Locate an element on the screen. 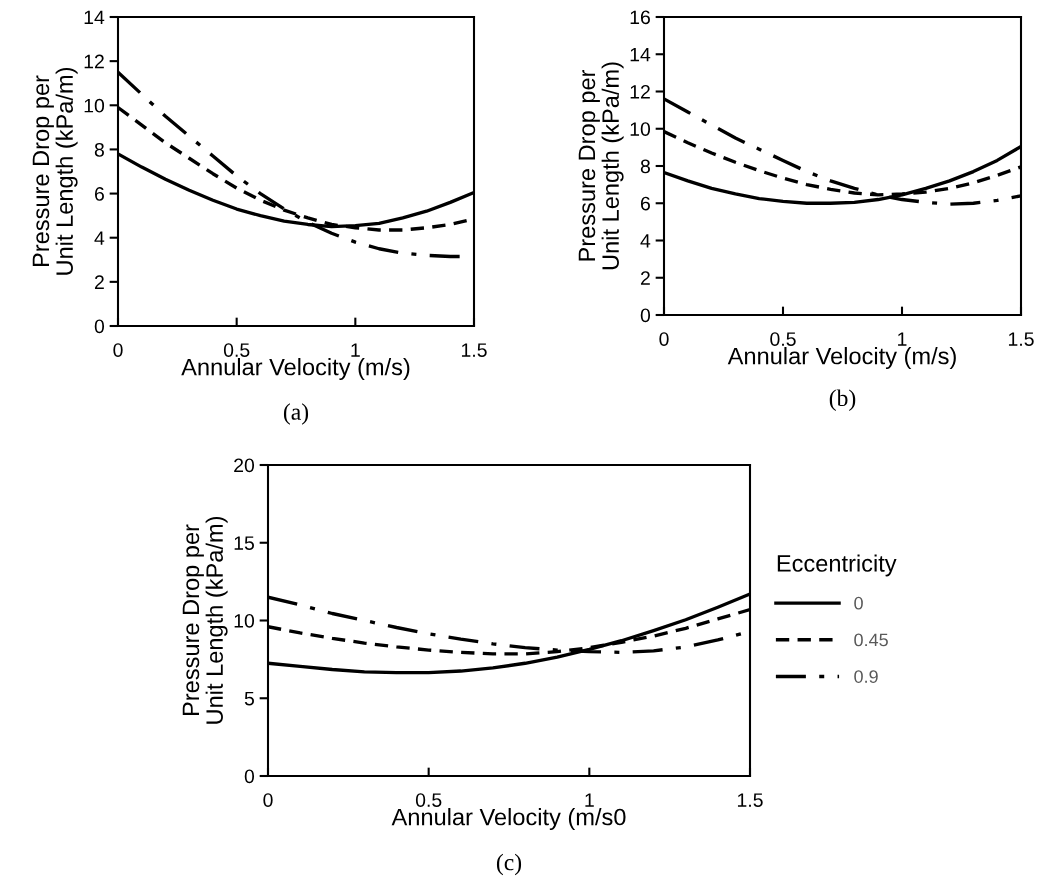  text: (c) is located at coordinates (509, 864).